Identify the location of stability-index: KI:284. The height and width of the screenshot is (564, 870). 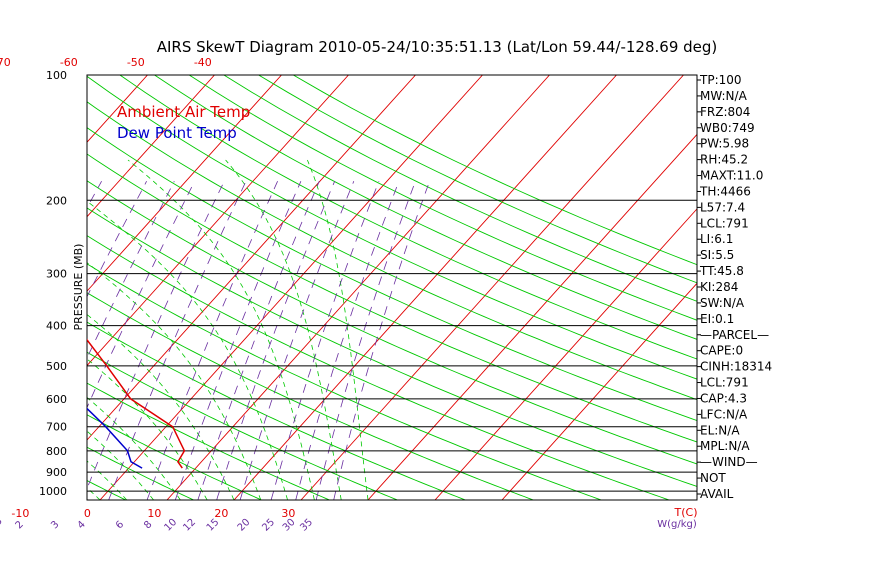
(719, 287).